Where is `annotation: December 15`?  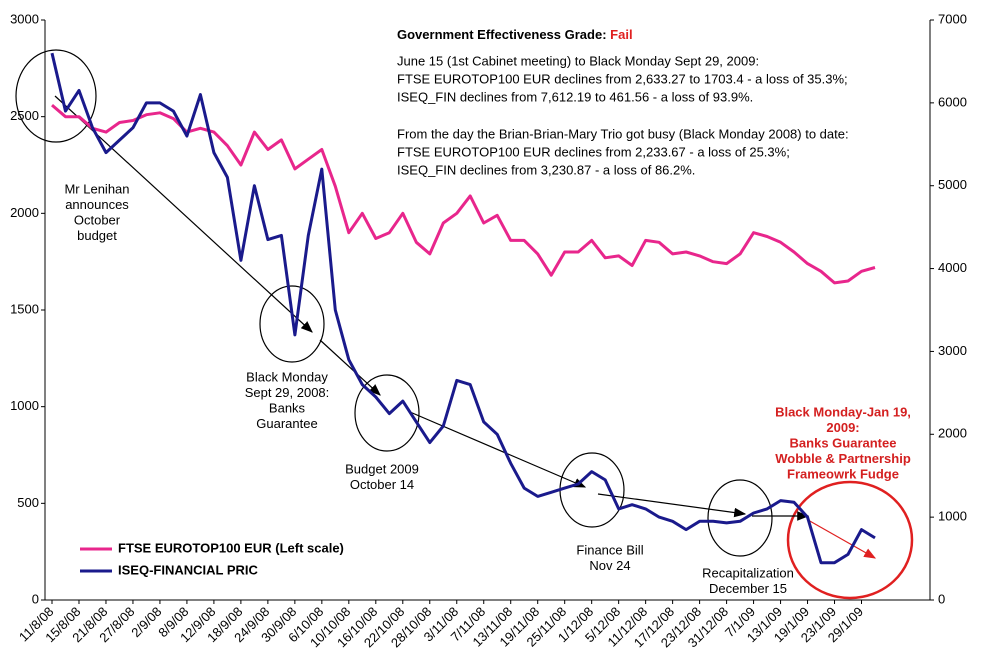
annotation: December 15 is located at coordinates (748, 588).